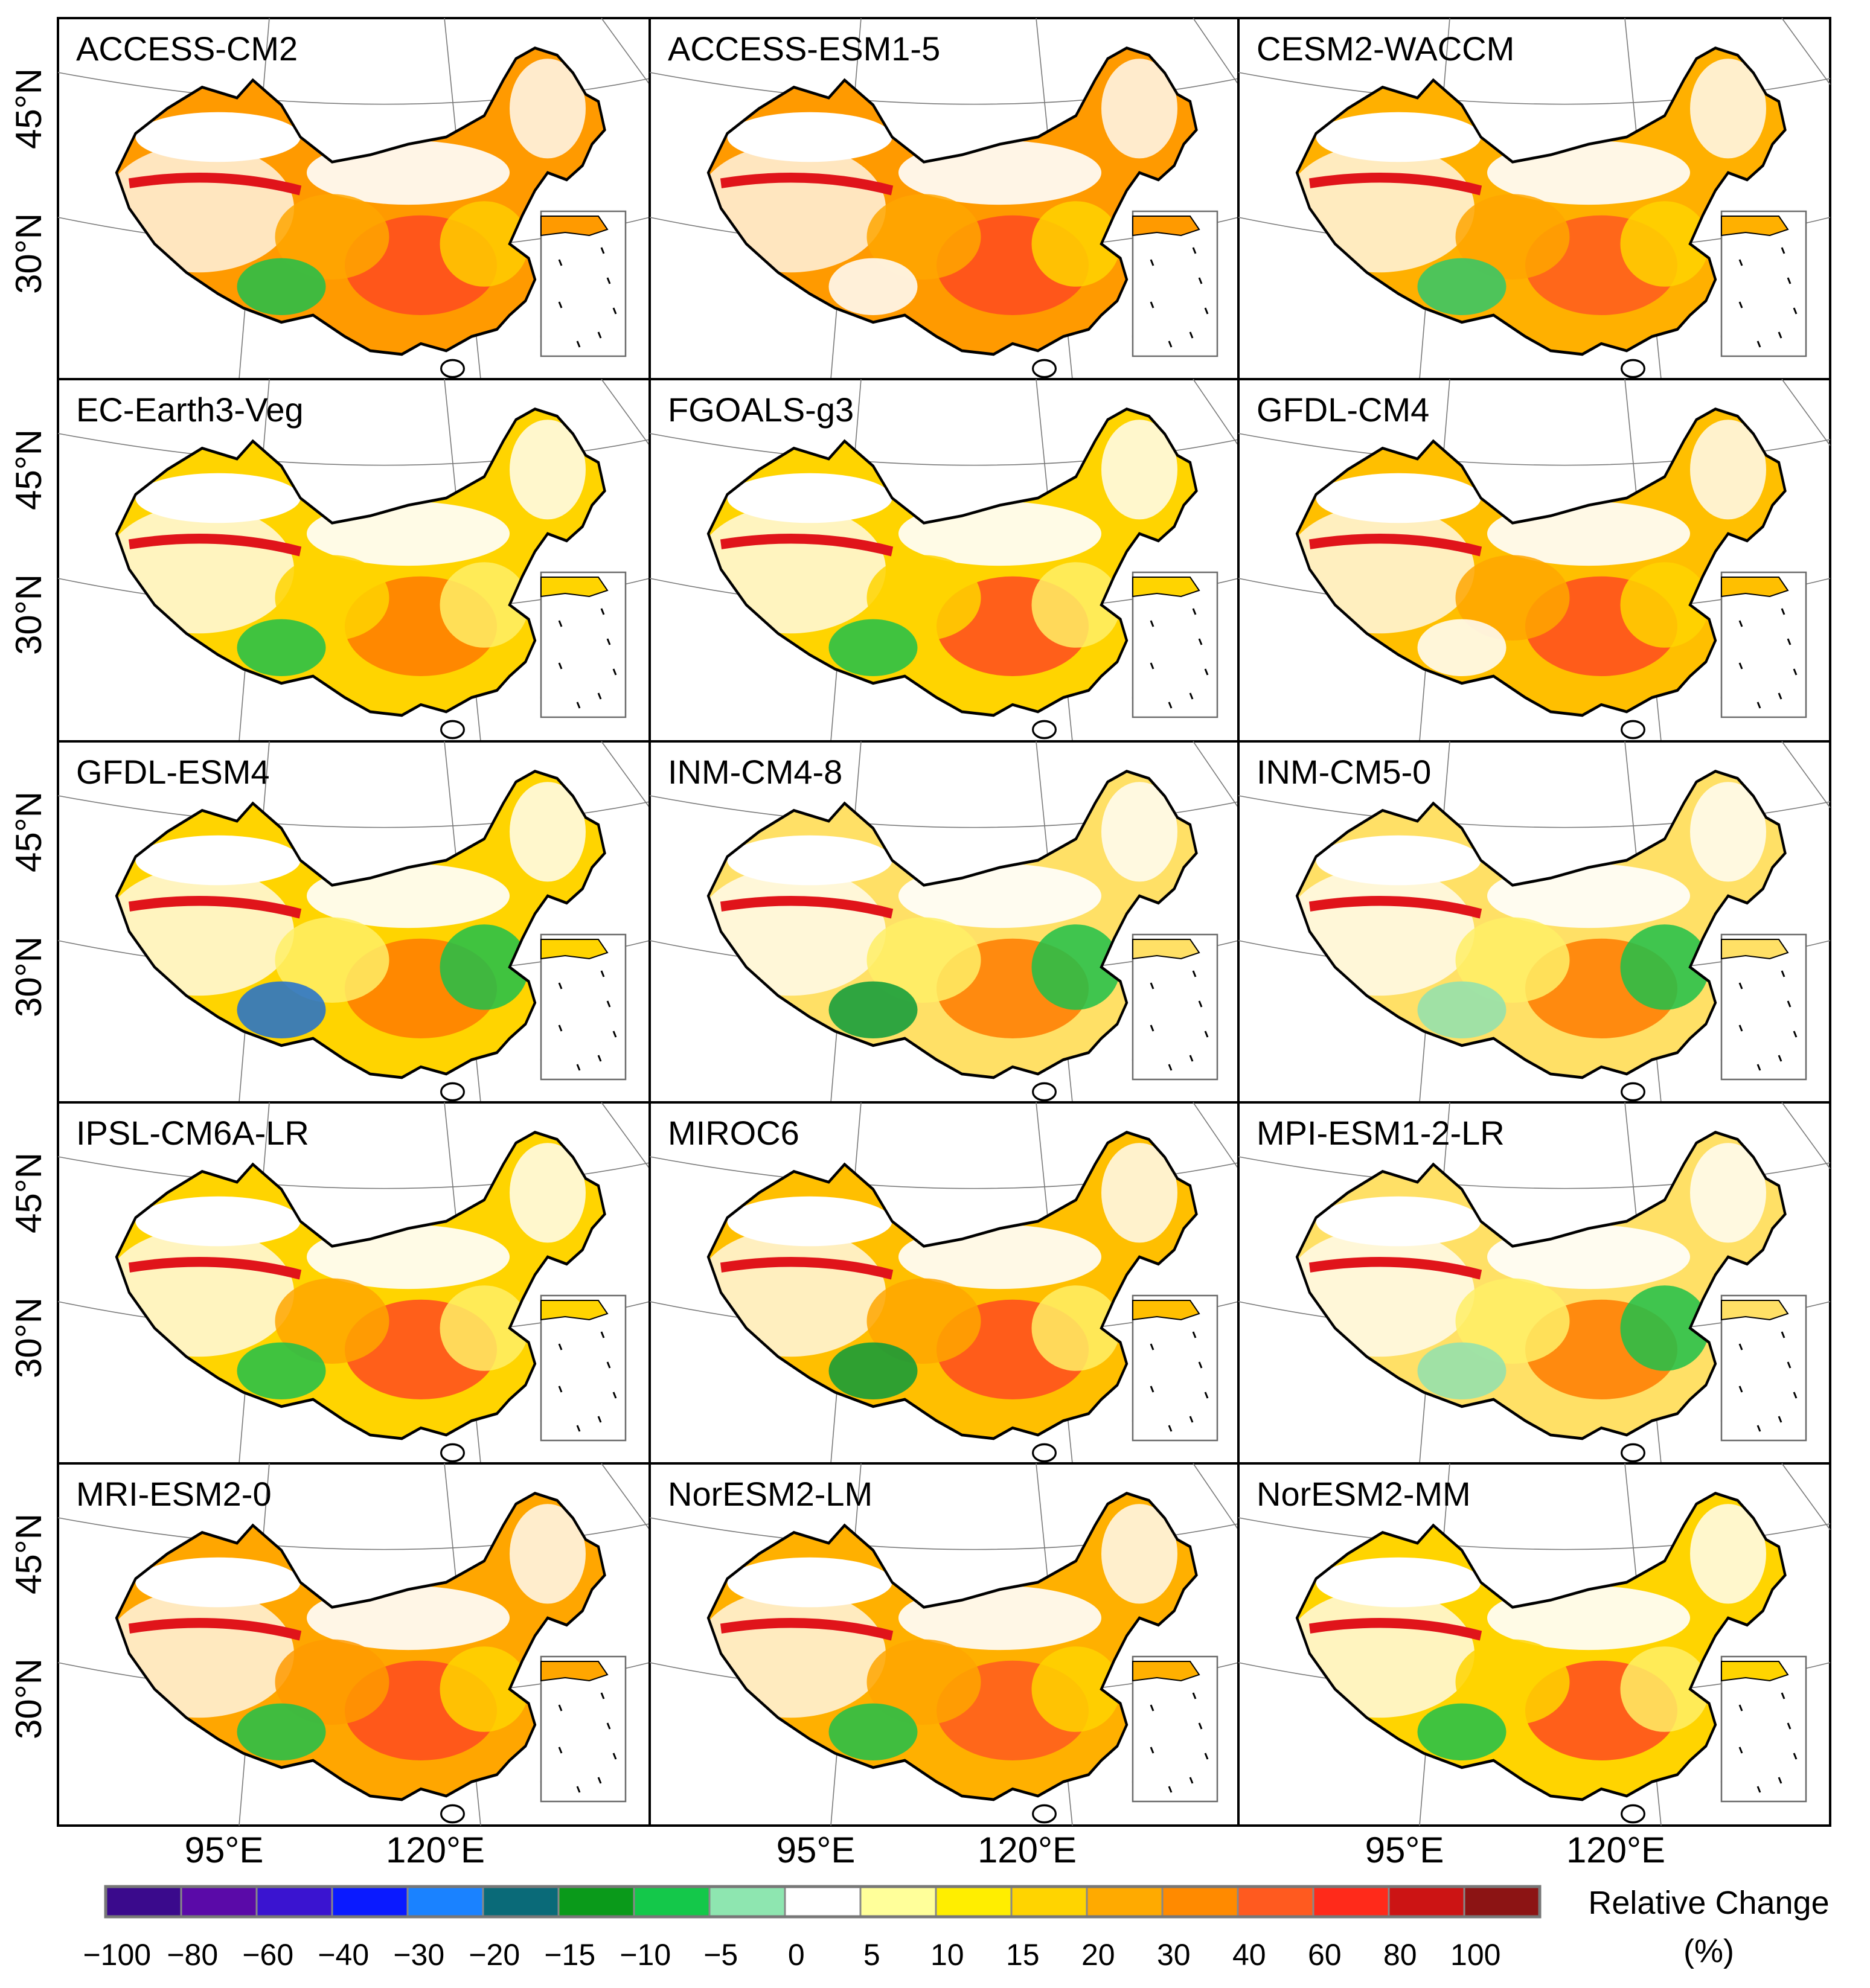  Describe the element at coordinates (1709, 1903) in the screenshot. I see `legend-title: Relative Change` at that location.